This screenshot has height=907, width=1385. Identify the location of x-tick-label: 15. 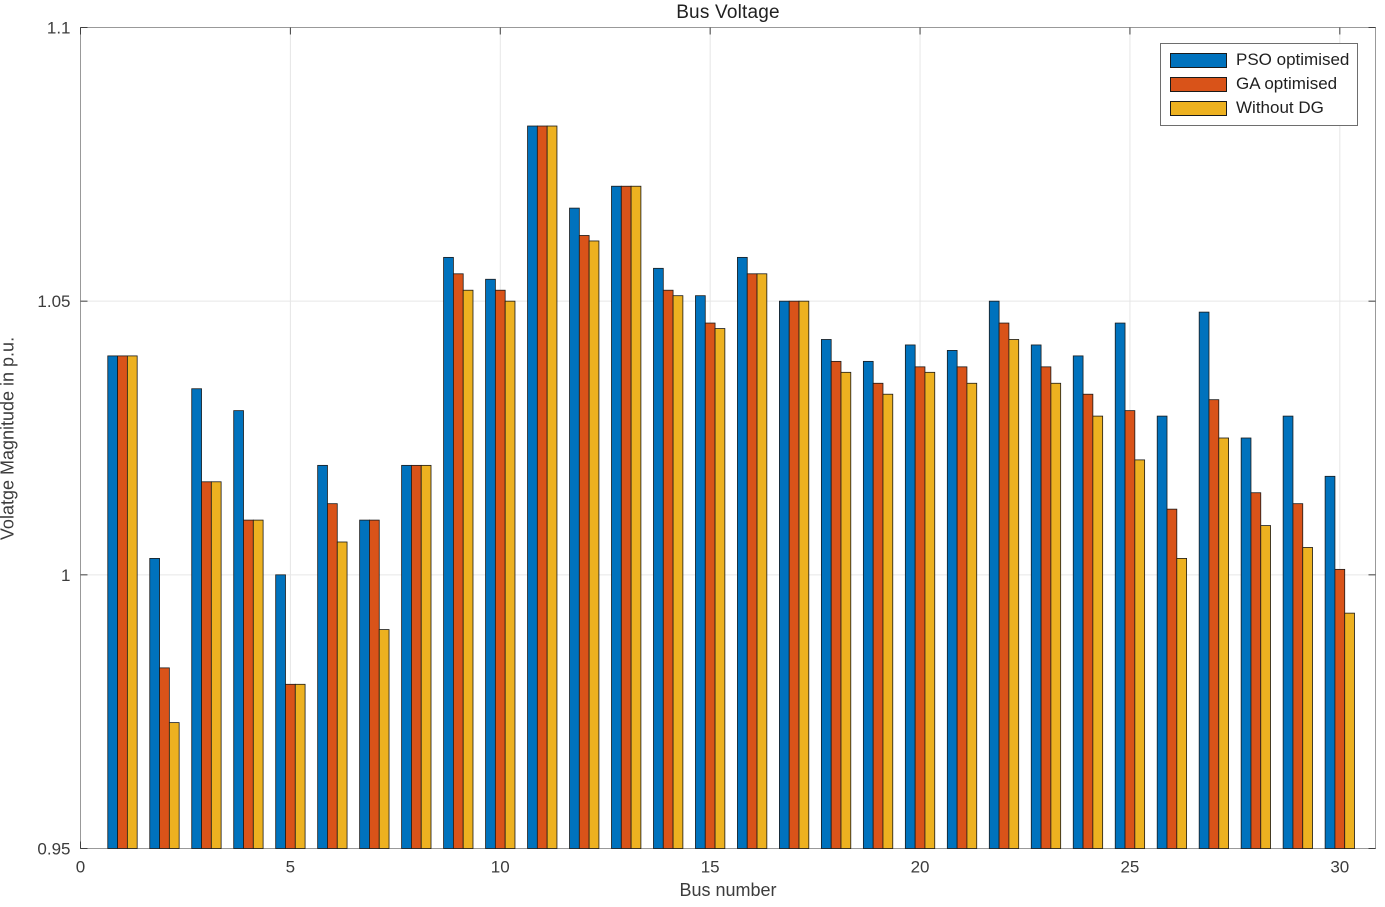
(710, 867).